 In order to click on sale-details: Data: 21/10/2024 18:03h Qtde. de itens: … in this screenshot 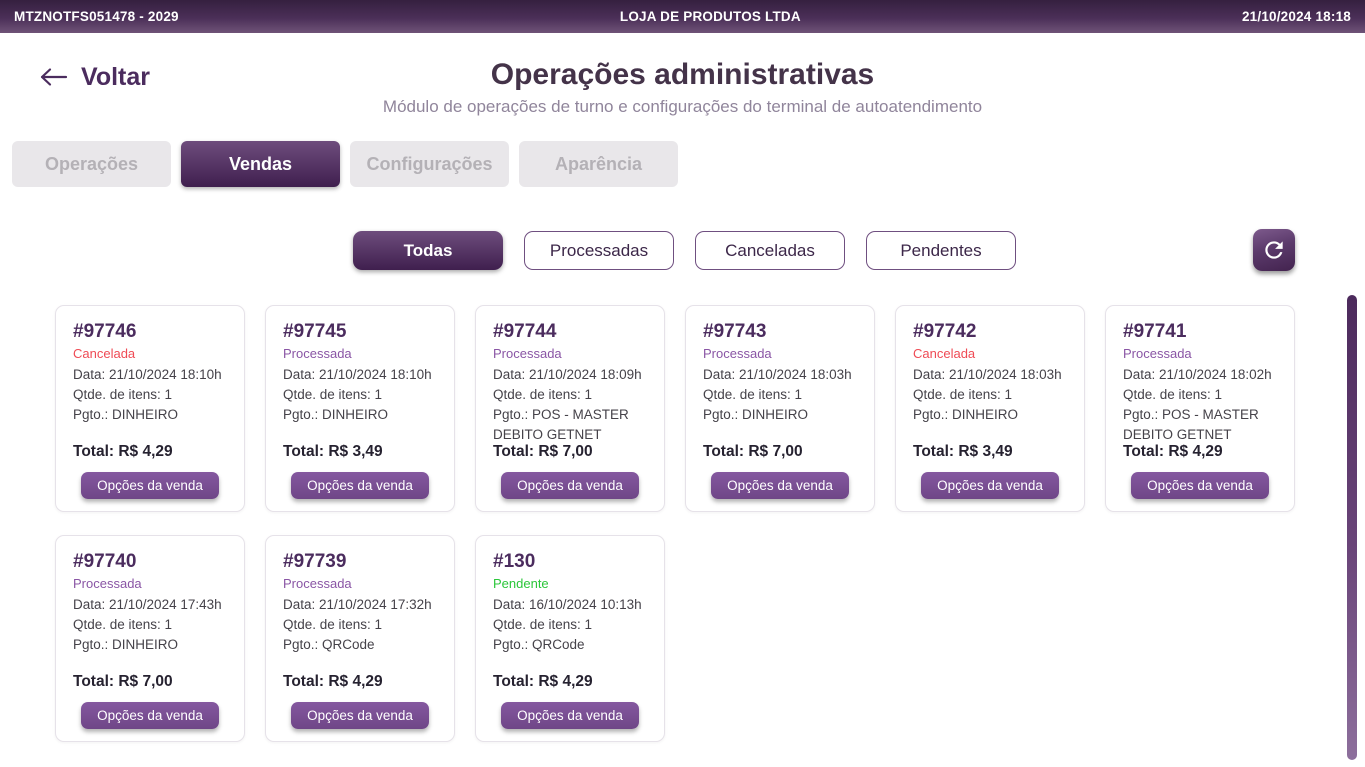, I will do `click(992, 395)`.